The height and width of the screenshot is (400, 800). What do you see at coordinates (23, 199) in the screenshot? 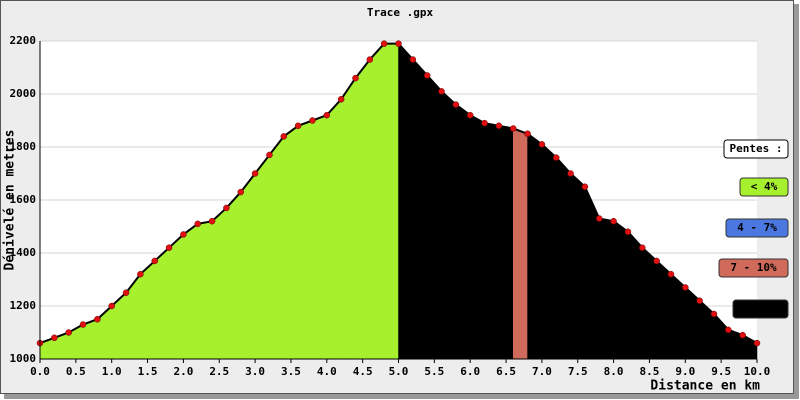
I see `y-tick-label: 1600` at bounding box center [23, 199].